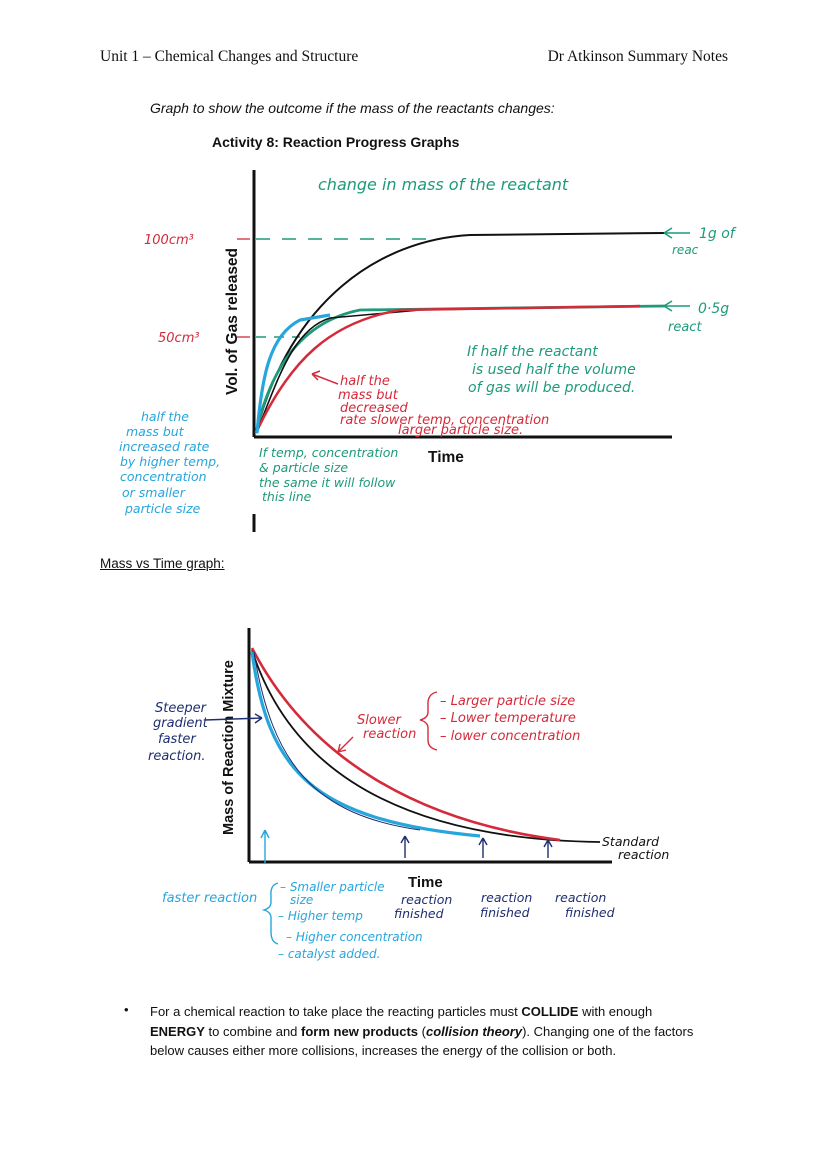  What do you see at coordinates (332, 887) in the screenshot?
I see `faster-factor-1: – Smaller particle` at bounding box center [332, 887].